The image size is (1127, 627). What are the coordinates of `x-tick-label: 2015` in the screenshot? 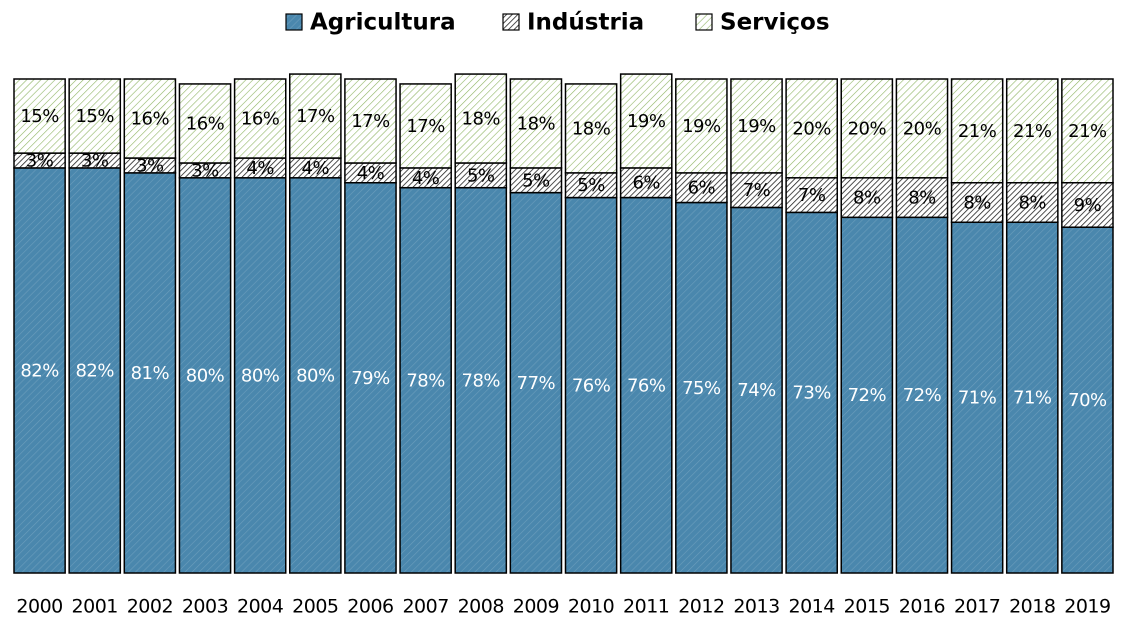 It's located at (867, 607).